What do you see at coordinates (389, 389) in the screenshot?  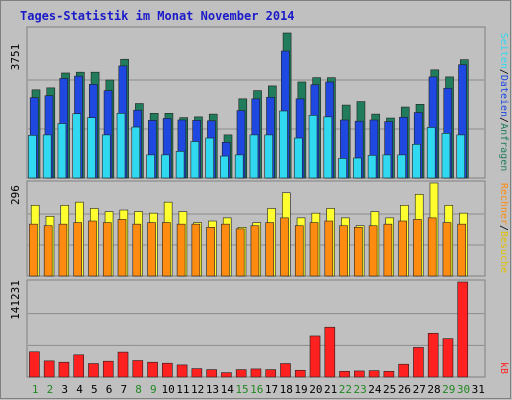 I see `x-tick-label-day: 25` at bounding box center [389, 389].